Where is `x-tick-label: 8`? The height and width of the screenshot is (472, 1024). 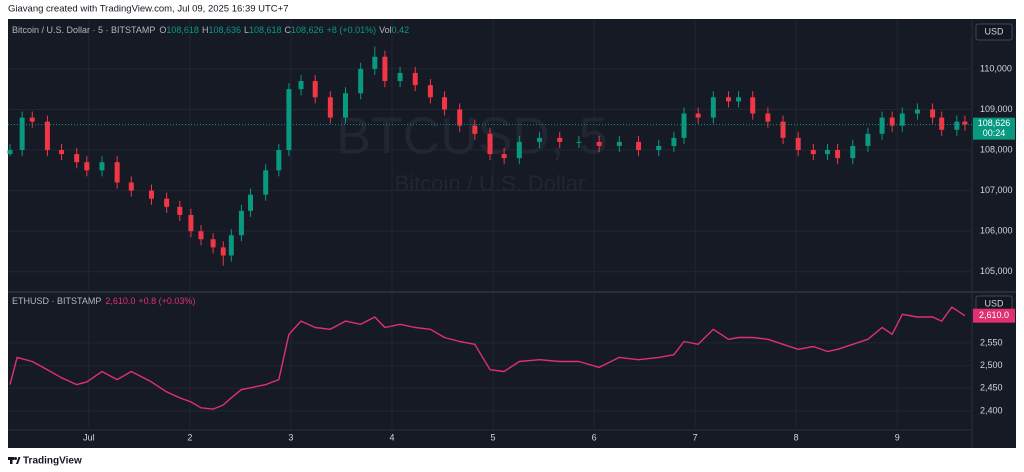 x-tick-label: 8 is located at coordinates (796, 437).